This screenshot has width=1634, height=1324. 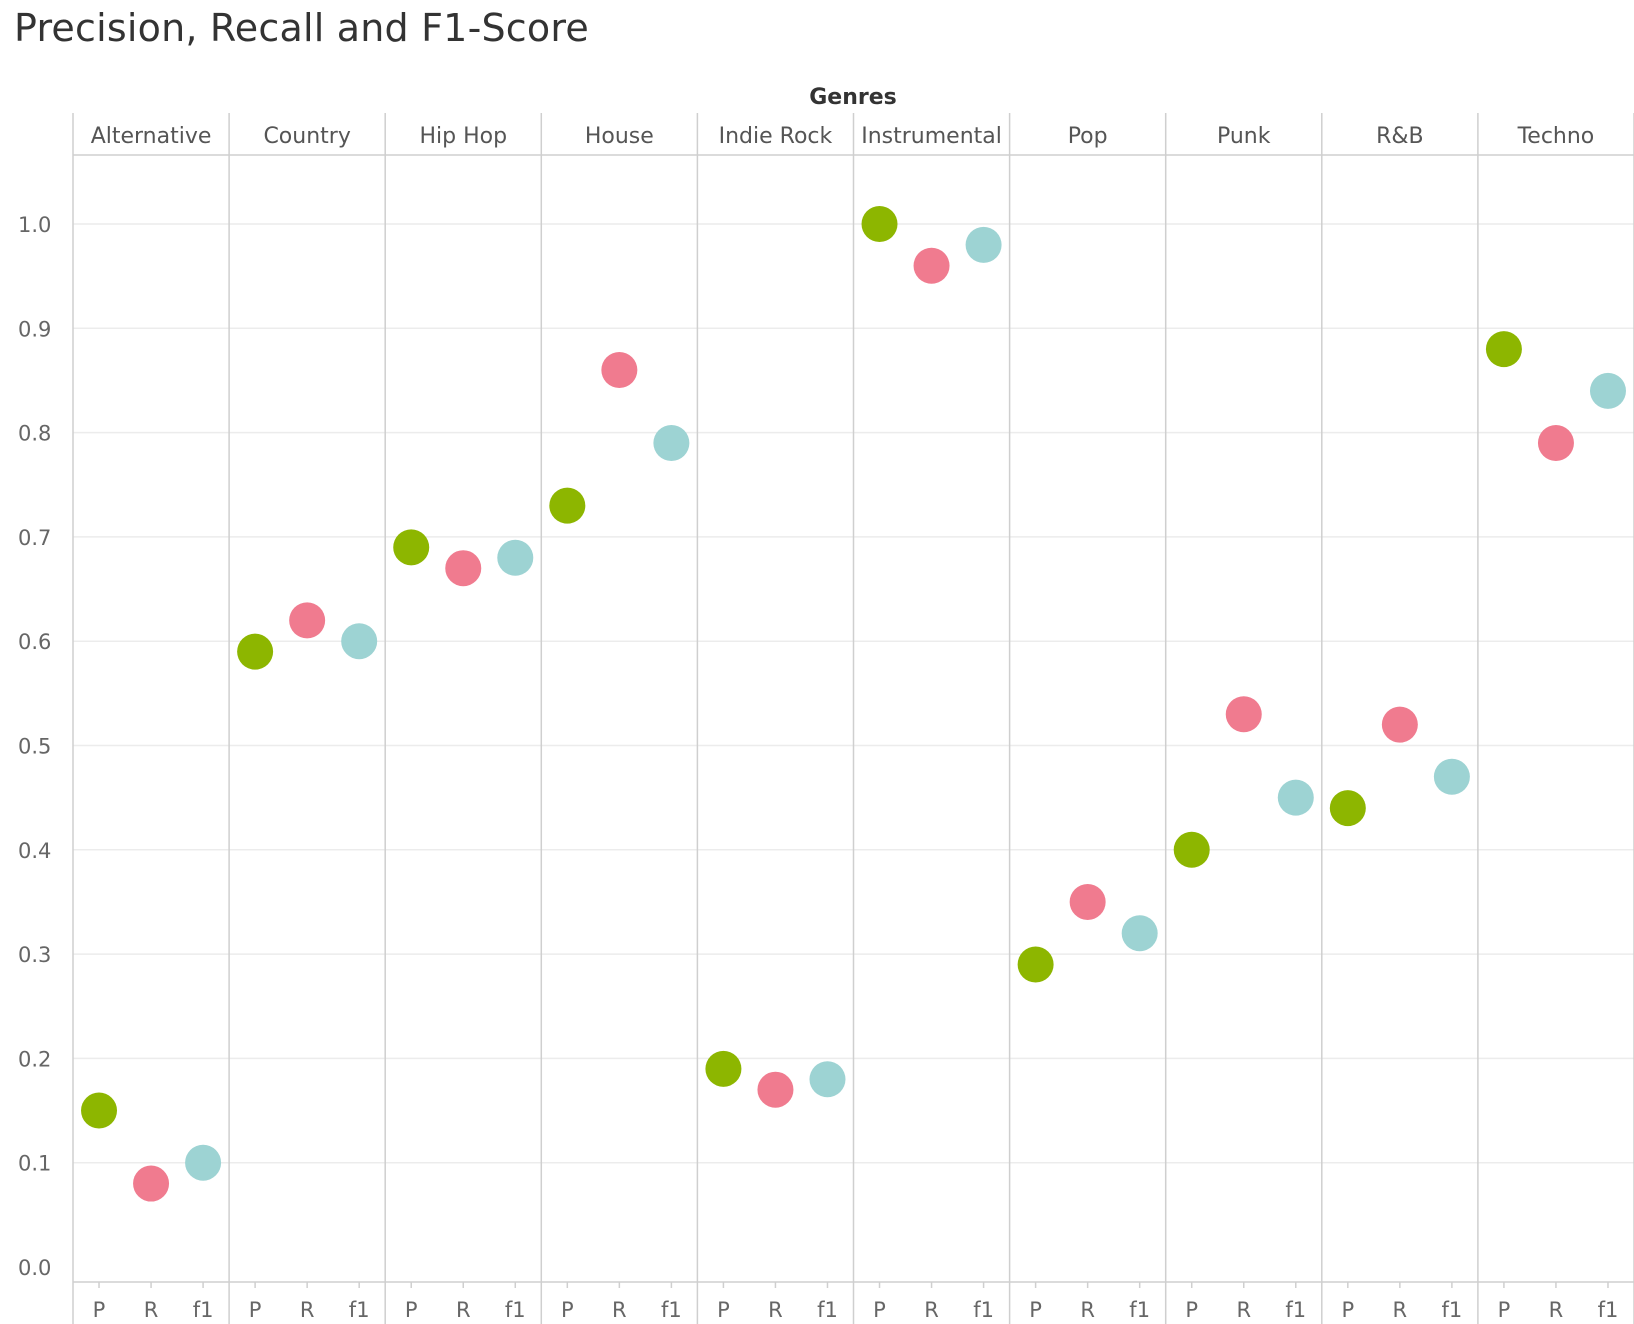 What do you see at coordinates (1035, 964) in the screenshot?
I see `point-pop-p` at bounding box center [1035, 964].